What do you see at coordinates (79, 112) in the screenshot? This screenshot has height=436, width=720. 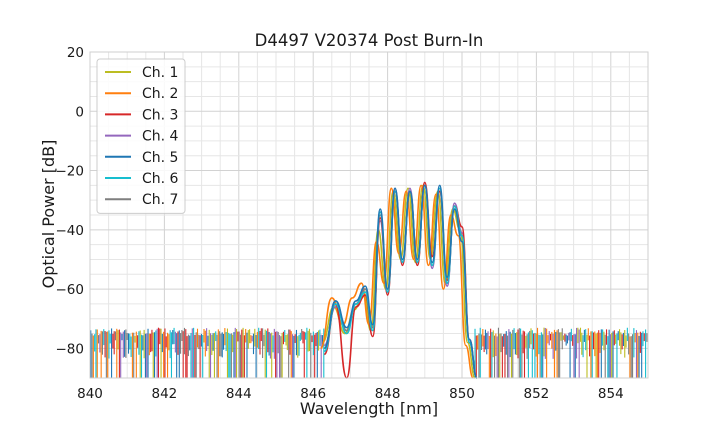 I see `y-tick-label: 0` at bounding box center [79, 112].